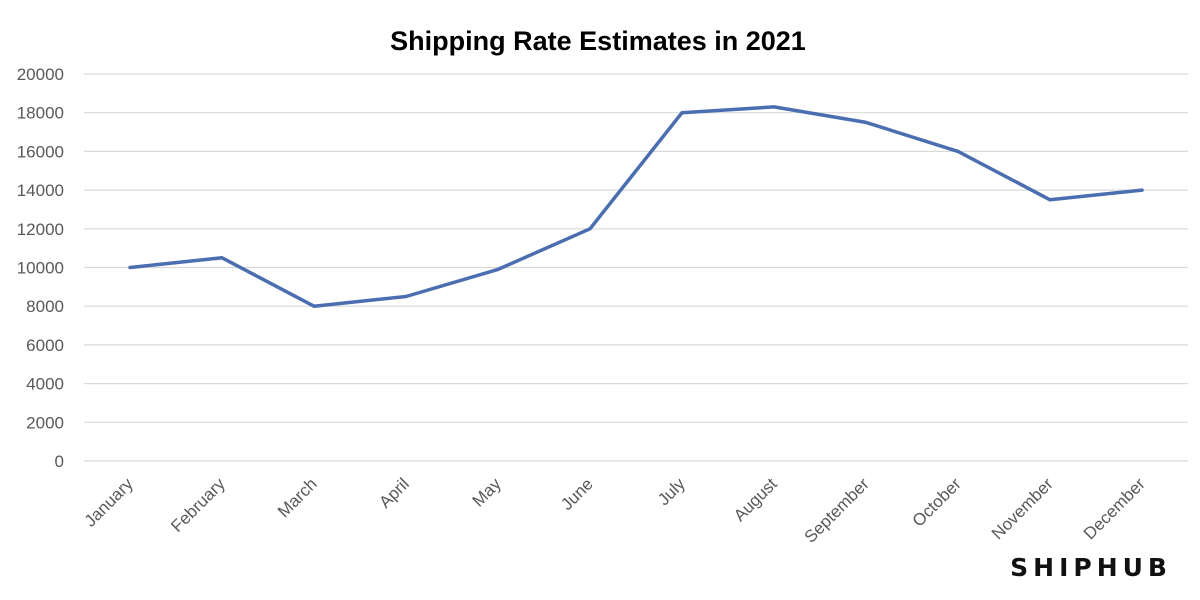 Image resolution: width=1200 pixels, height=600 pixels. I want to click on data-point-october, so click(958, 151).